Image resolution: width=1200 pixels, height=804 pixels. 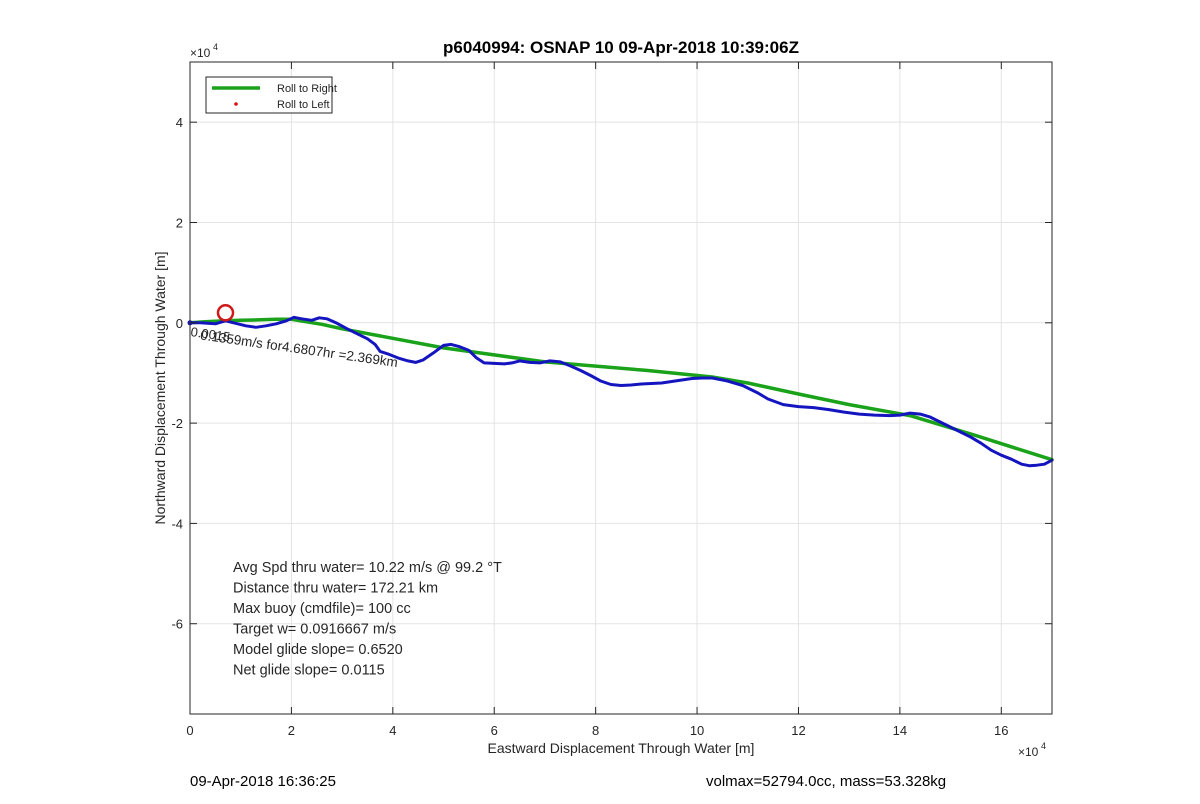 I want to click on series-line-roll-to-right, so click(x=621, y=389).